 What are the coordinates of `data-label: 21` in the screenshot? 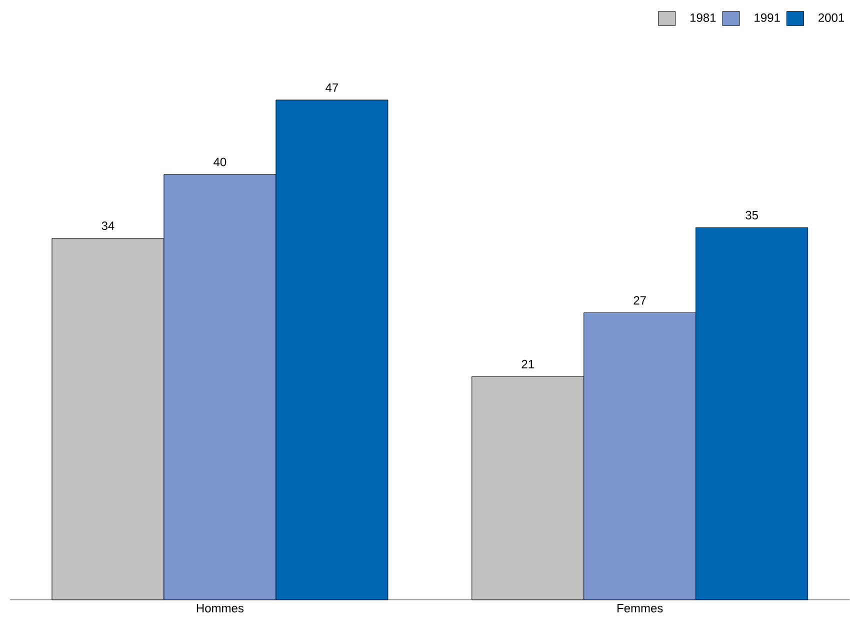 It's located at (528, 364).